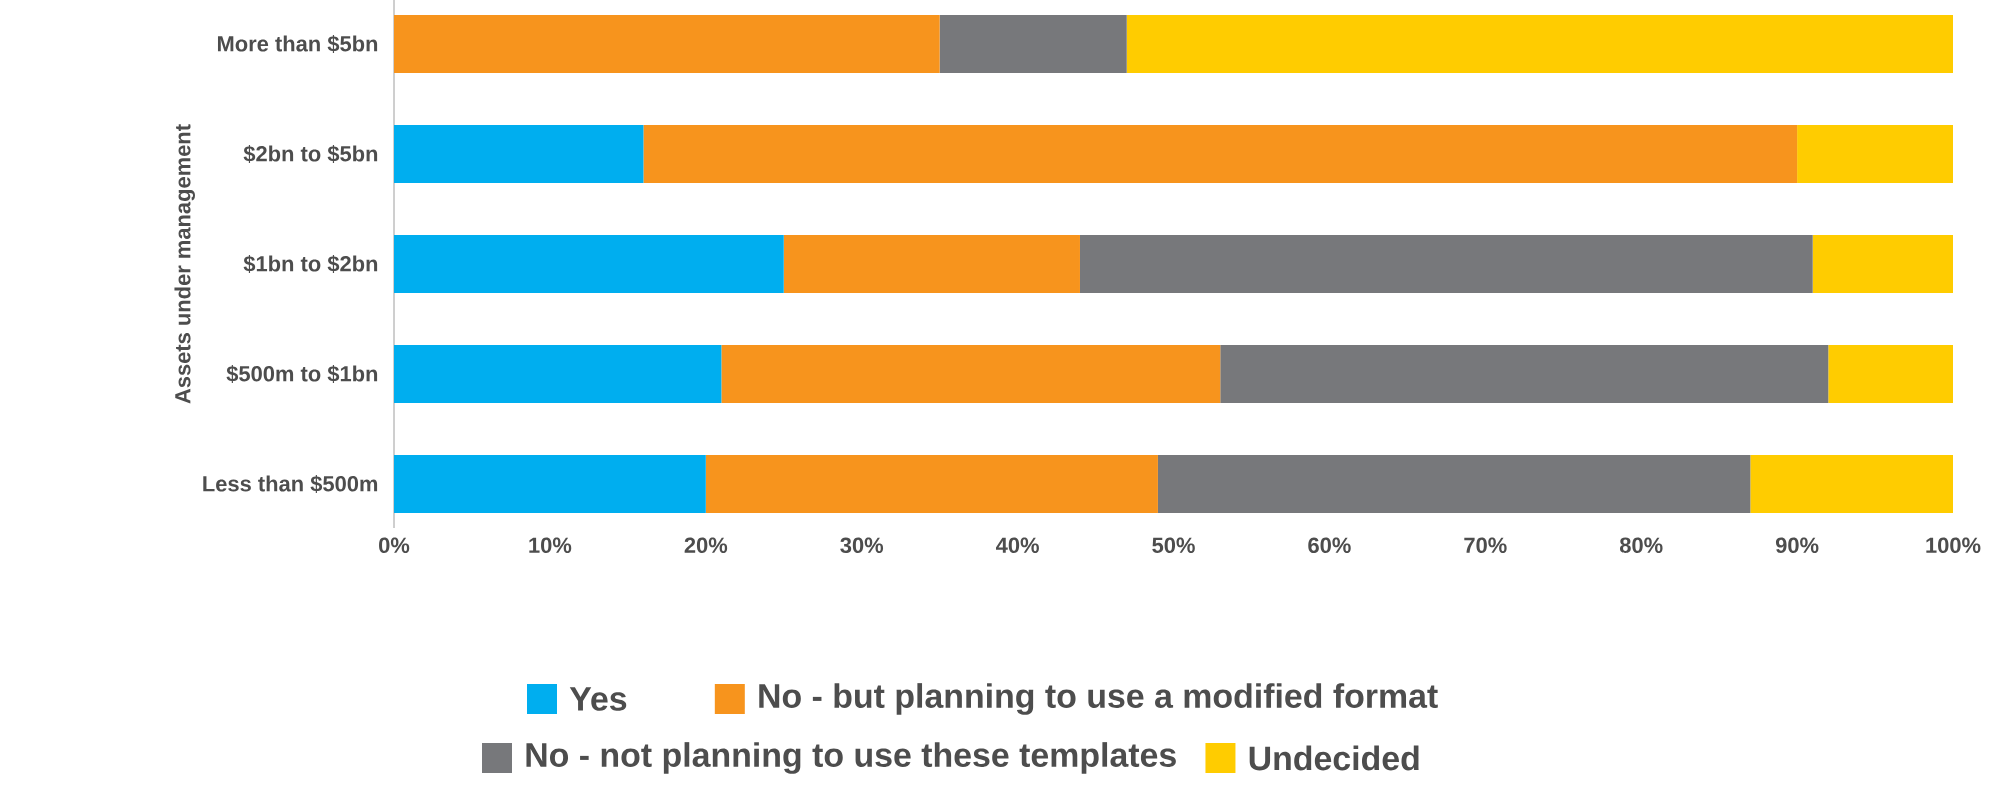  What do you see at coordinates (302, 374) in the screenshot?
I see `y-tick-label: $500m to $1bn` at bounding box center [302, 374].